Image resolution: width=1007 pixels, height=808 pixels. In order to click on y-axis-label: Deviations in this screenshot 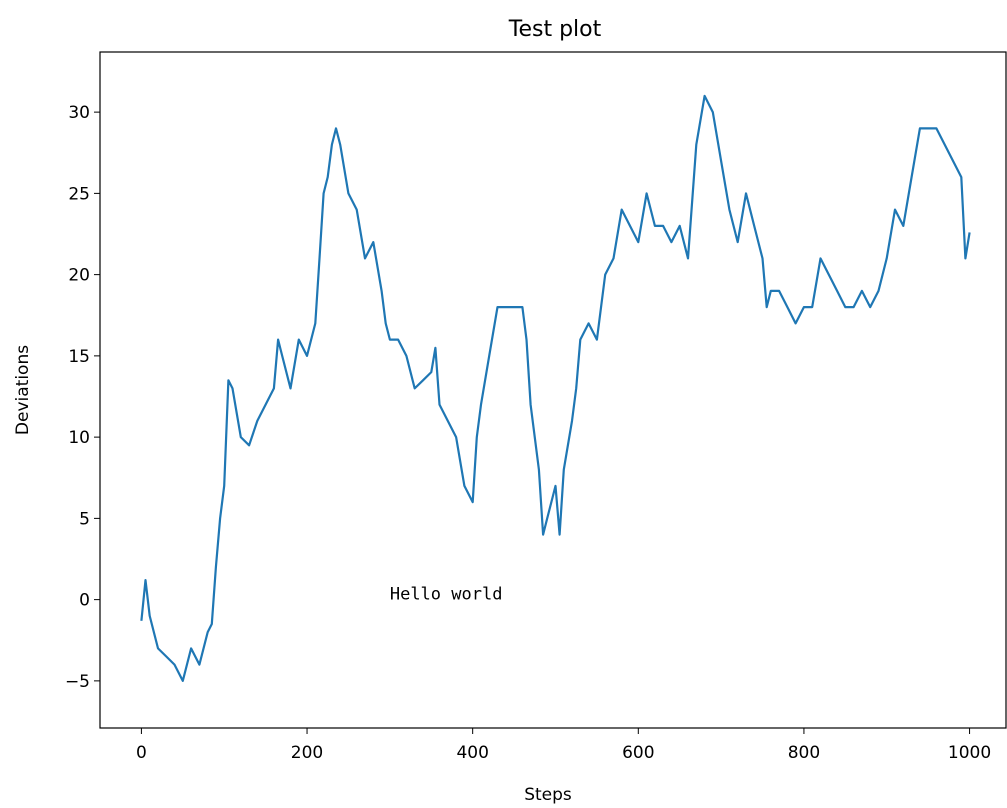, I will do `click(23, 390)`.